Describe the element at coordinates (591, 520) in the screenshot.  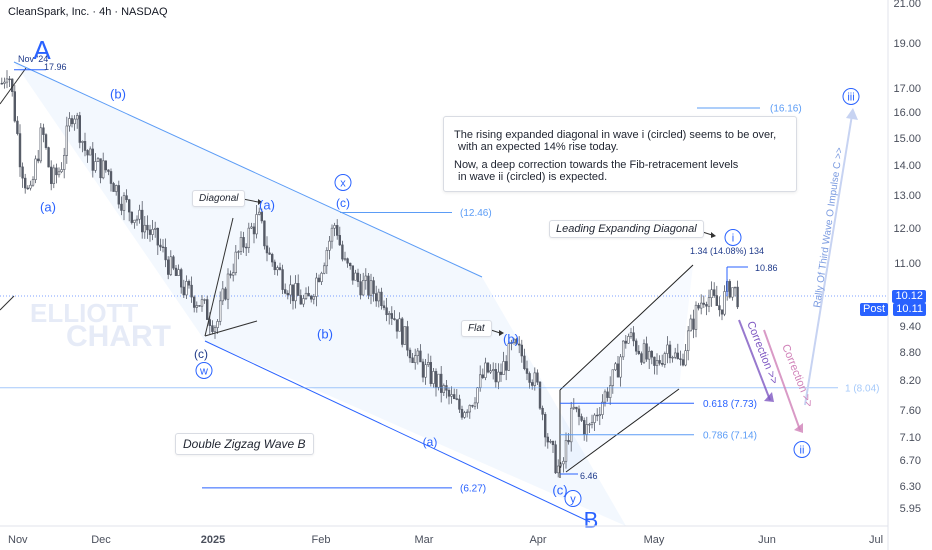
I see `wave-label: B` at that location.